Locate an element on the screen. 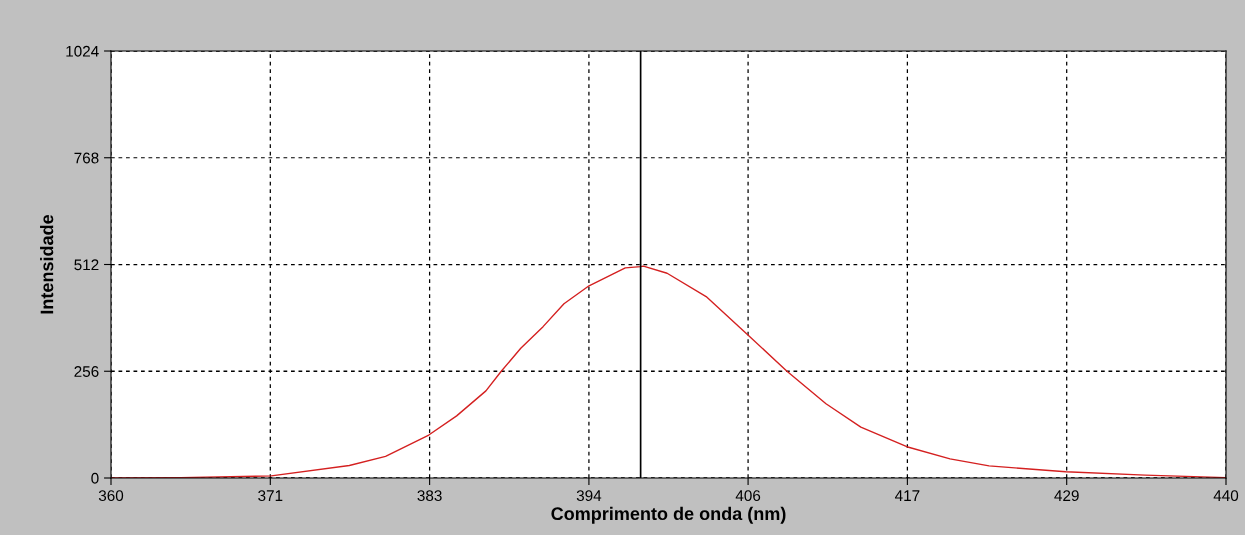  x-tick-label: 383 is located at coordinates (429, 496).